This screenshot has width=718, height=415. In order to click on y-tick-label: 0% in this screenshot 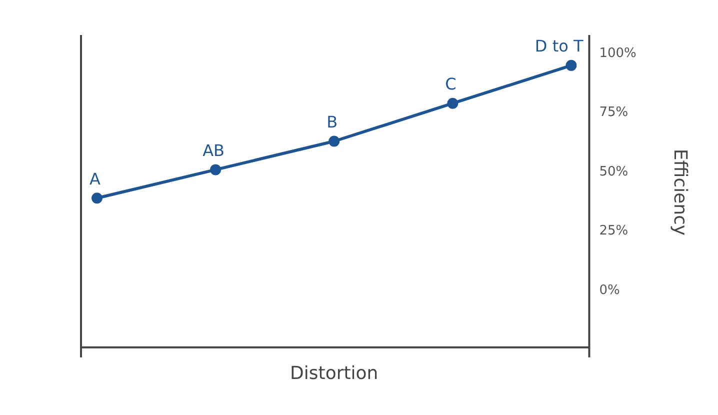, I will do `click(609, 290)`.